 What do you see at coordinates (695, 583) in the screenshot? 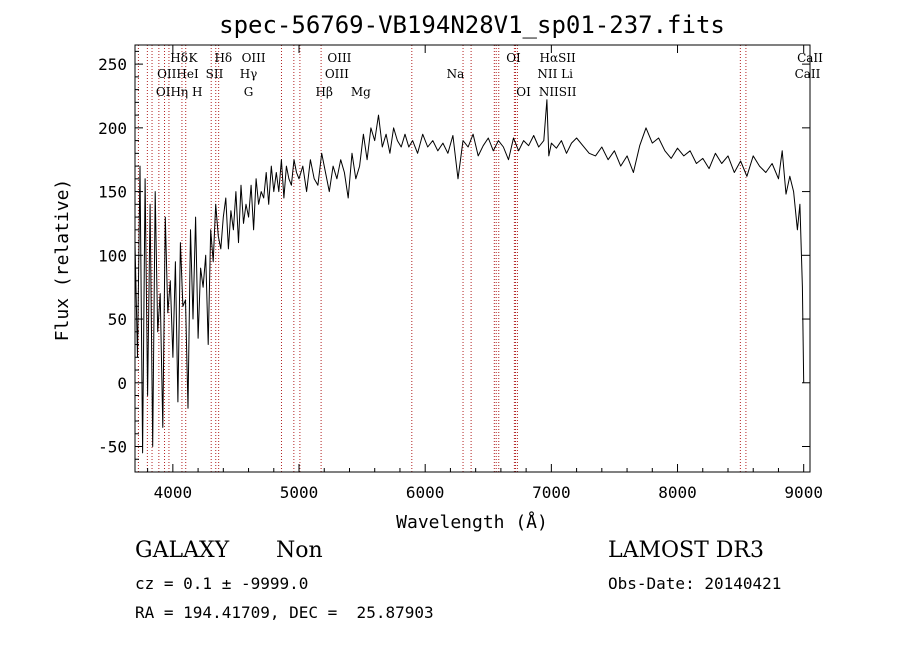
I see `obs-date: Obs-Date: 20140421` at bounding box center [695, 583].